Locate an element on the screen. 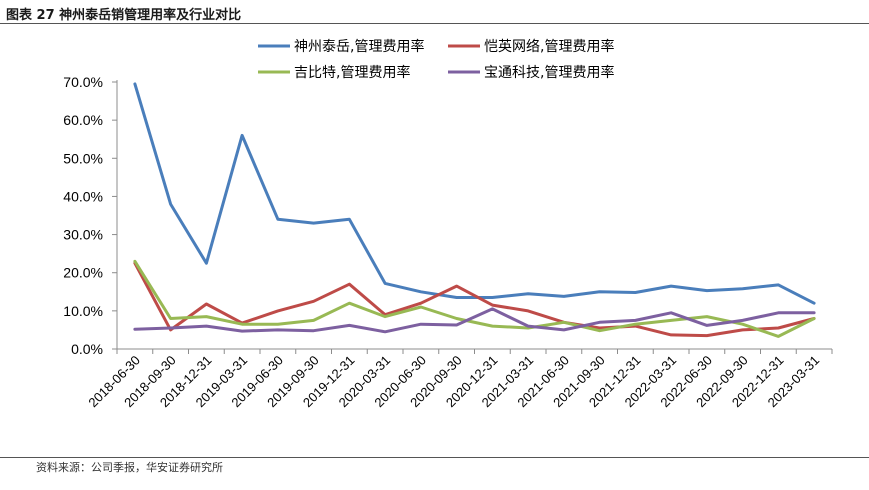  legend-label-2: 吉比特,管理费用率 is located at coordinates (352, 72).